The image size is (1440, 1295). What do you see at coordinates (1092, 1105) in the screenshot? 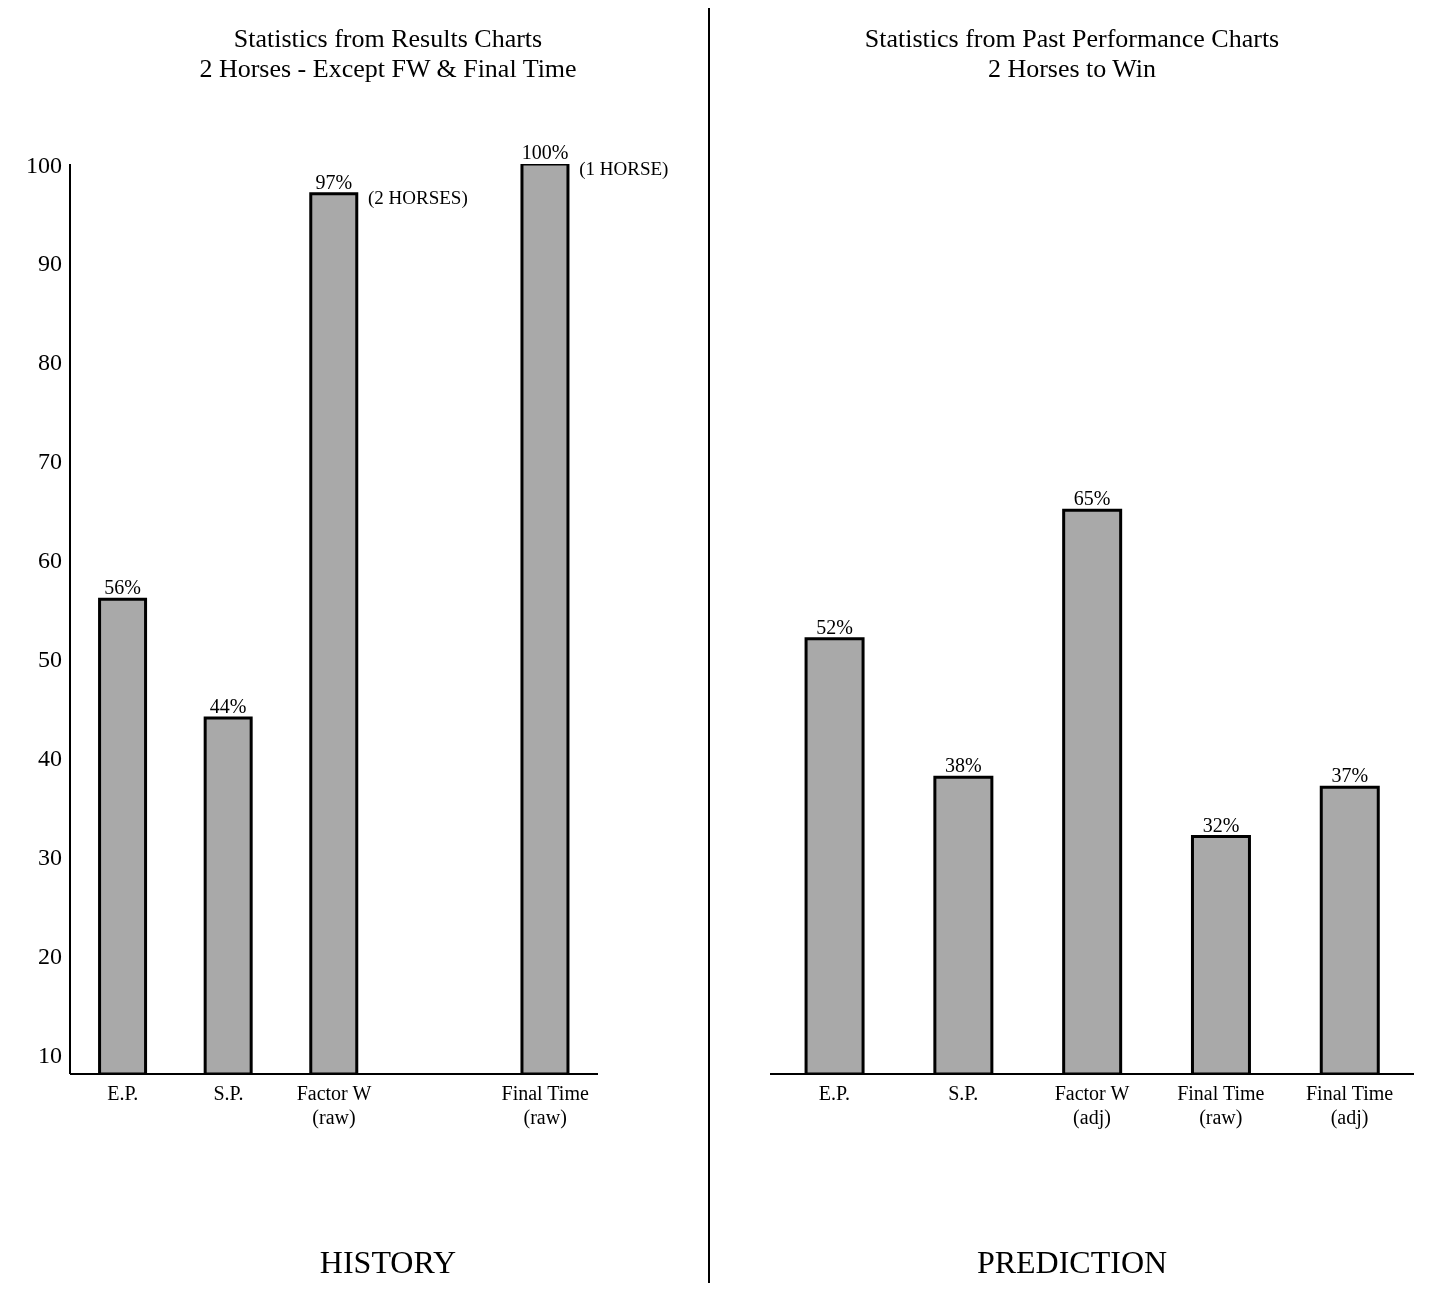
I see `x-tick-label: Factor W (adj)` at bounding box center [1092, 1105].